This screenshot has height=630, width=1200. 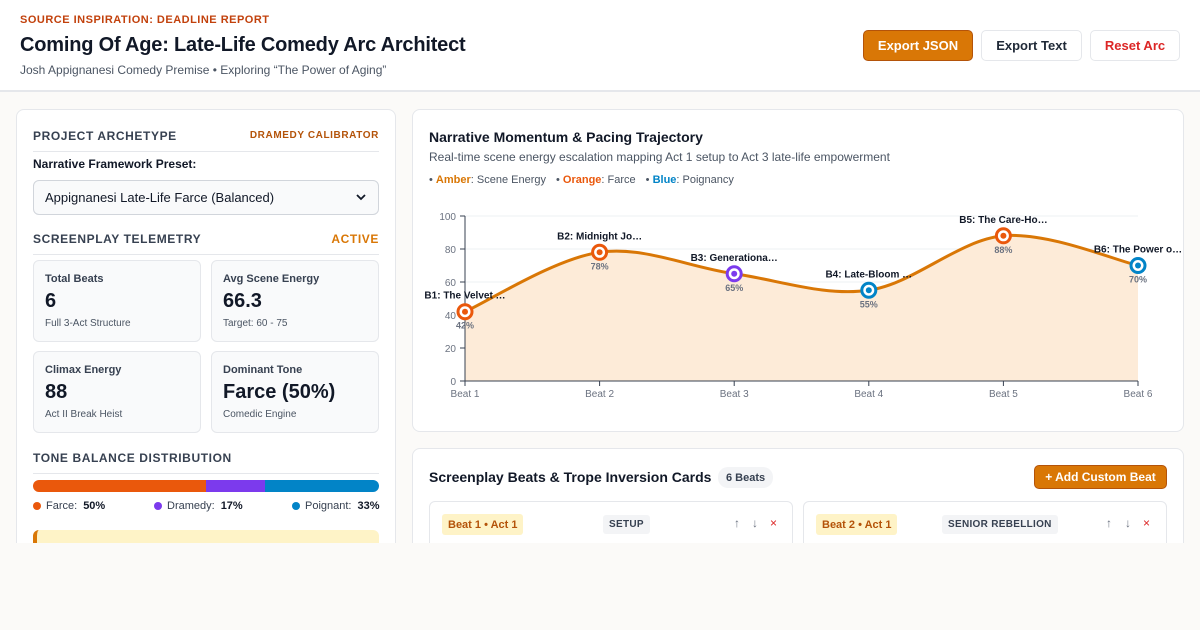 What do you see at coordinates (295, 301) in the screenshot?
I see `stat-card-avg-energy: Avg Scene Energy 66.3 Target: 60 - 75` at bounding box center [295, 301].